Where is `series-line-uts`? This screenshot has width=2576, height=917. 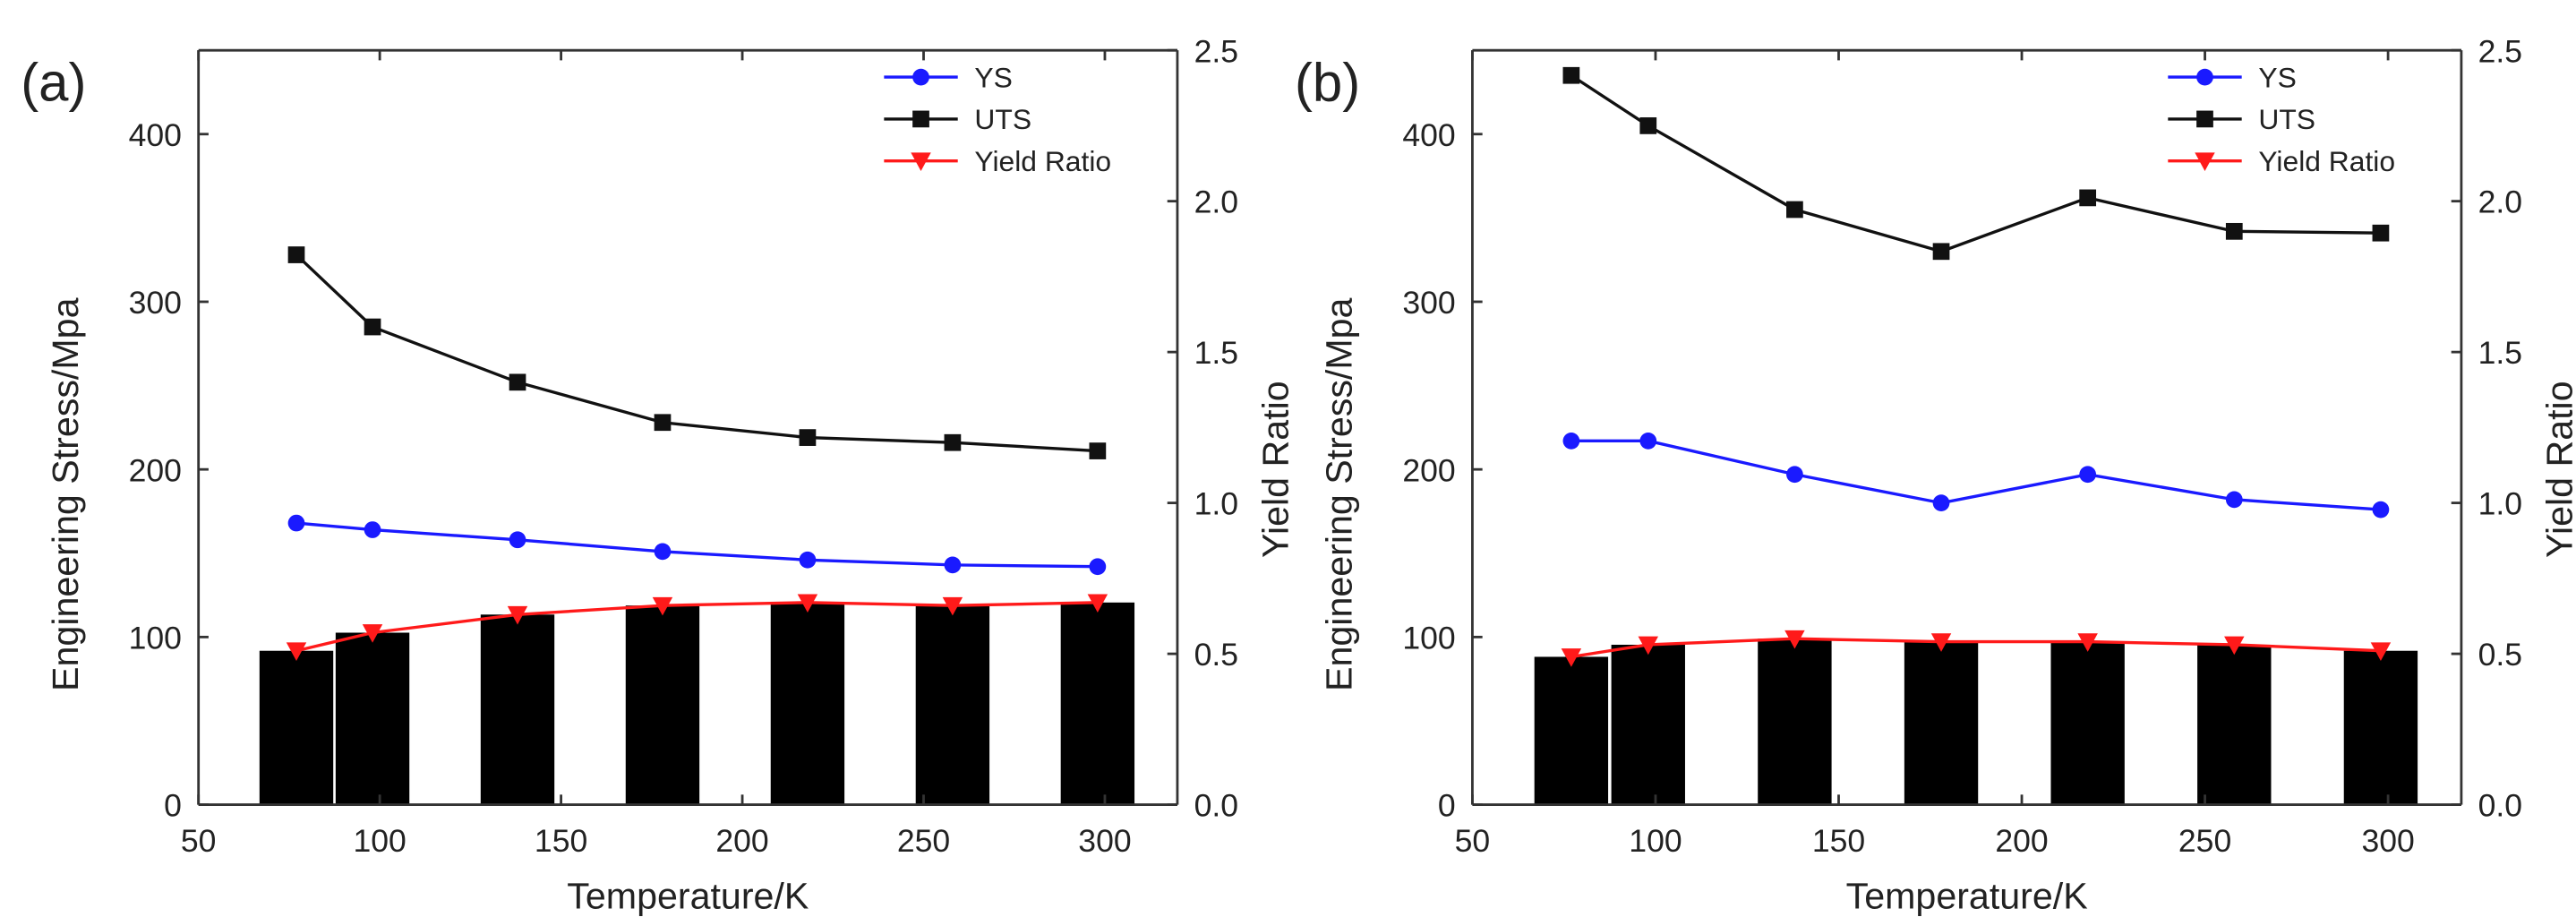 series-line-uts is located at coordinates (696, 353).